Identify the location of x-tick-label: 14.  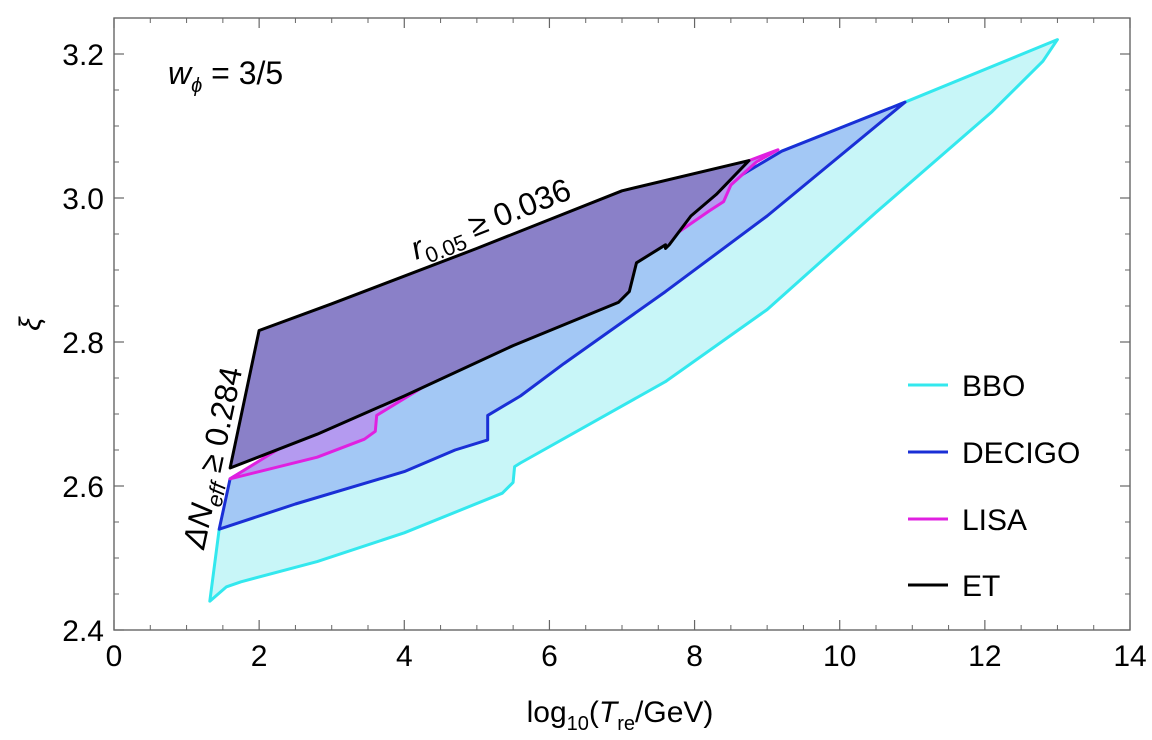
(1129, 656).